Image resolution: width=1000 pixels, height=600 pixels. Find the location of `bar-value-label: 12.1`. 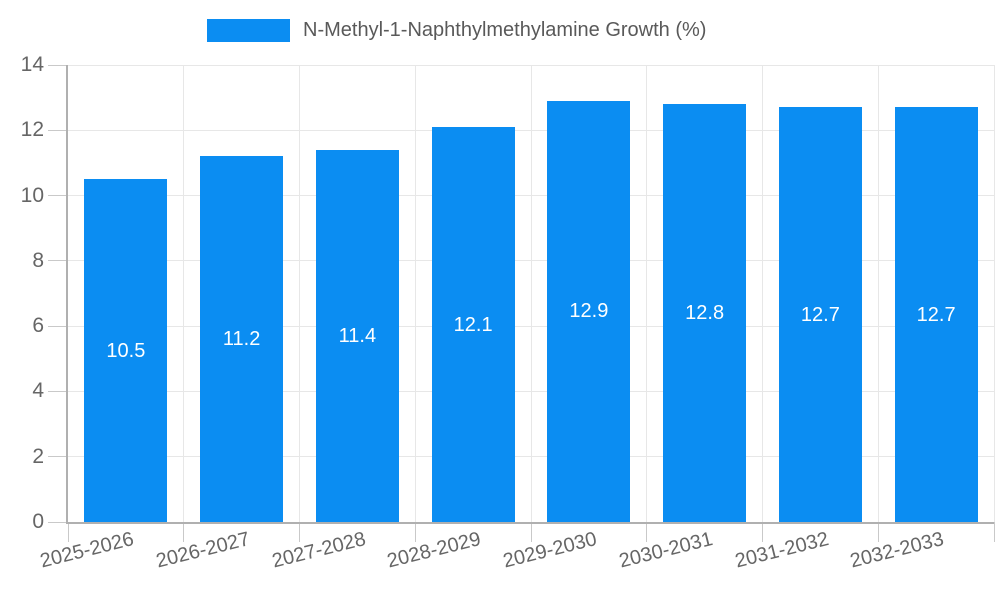

bar-value-label: 12.1 is located at coordinates (473, 324).